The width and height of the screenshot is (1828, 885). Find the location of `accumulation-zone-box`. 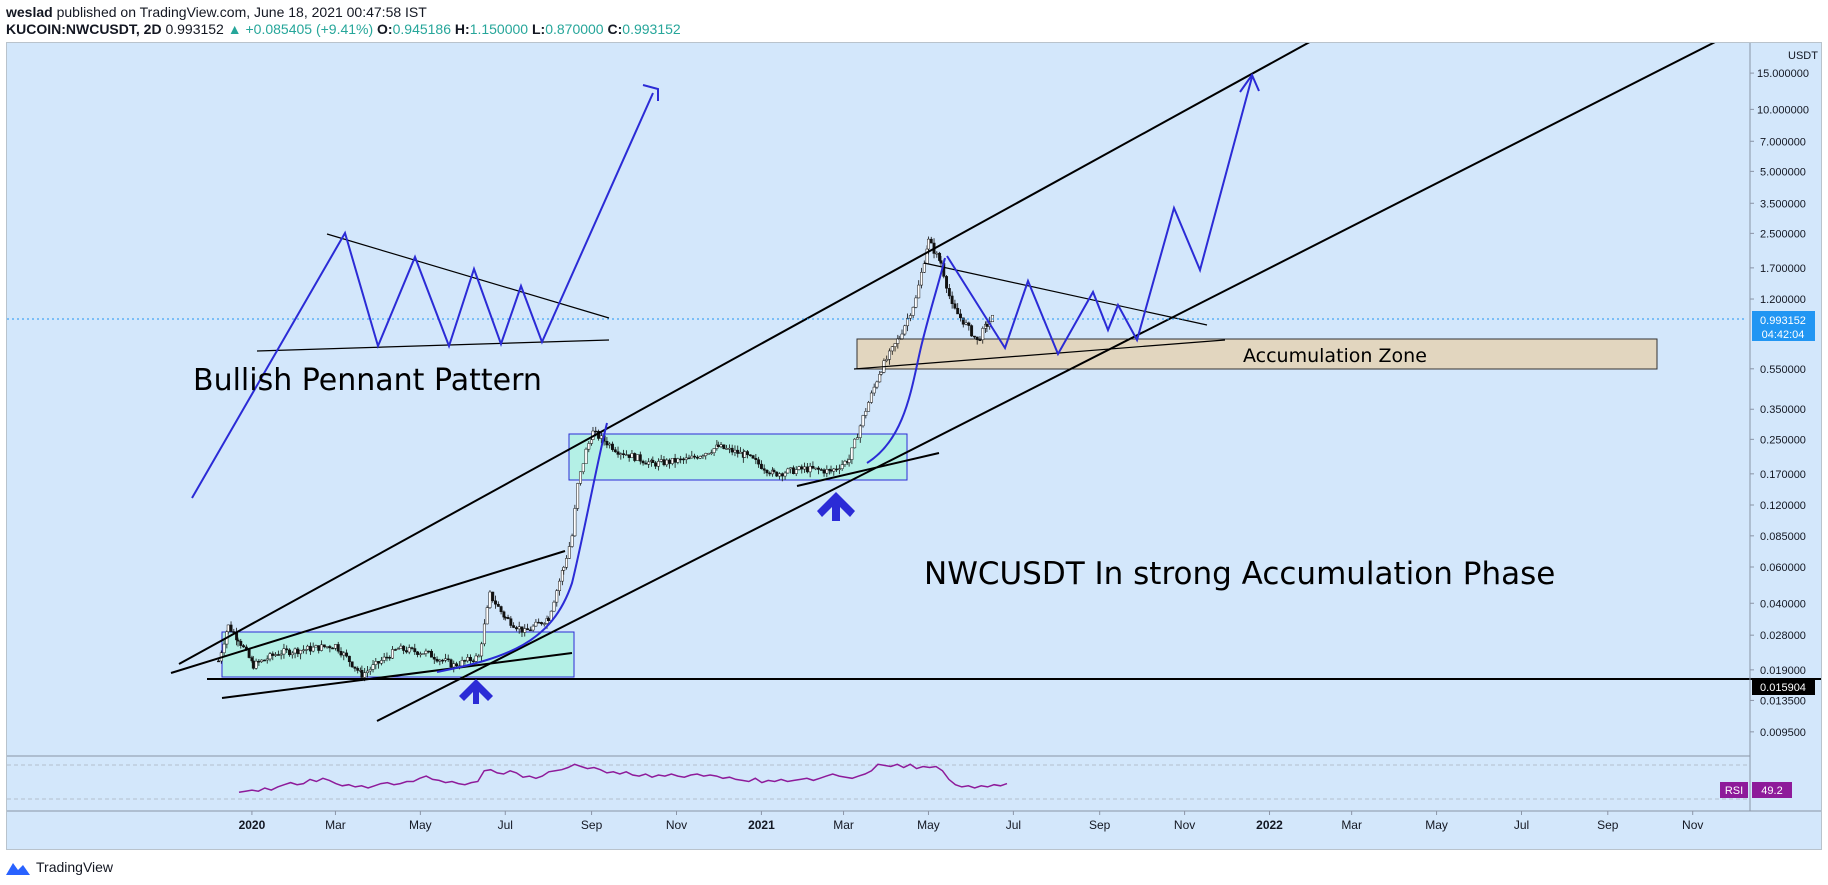

accumulation-zone-box is located at coordinates (1257, 354).